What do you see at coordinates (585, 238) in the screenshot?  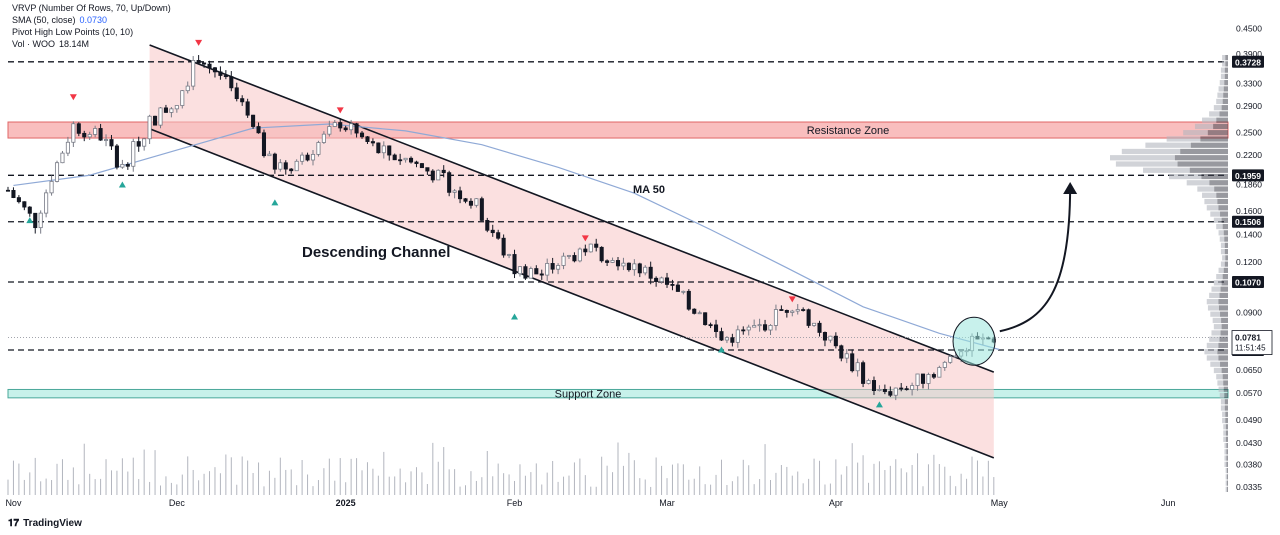 I see `pivot-high-marker` at bounding box center [585, 238].